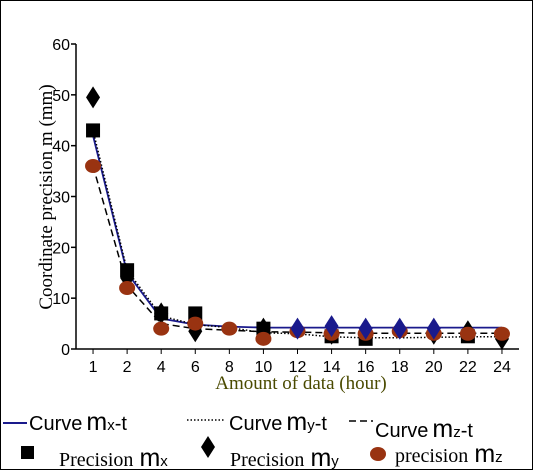  Describe the element at coordinates (332, 367) in the screenshot. I see `x-tick-label: 14` at that location.